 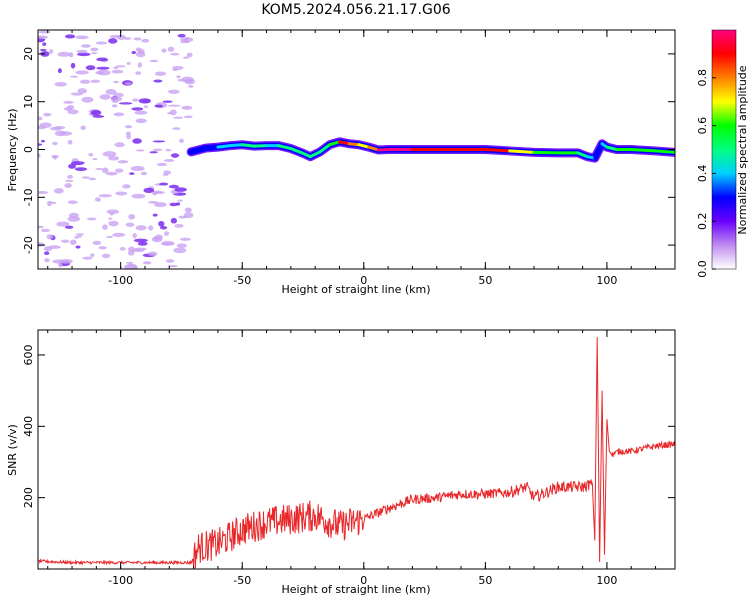 What do you see at coordinates (702, 221) in the screenshot?
I see `colorbar-tick-label: 0.2` at bounding box center [702, 221].